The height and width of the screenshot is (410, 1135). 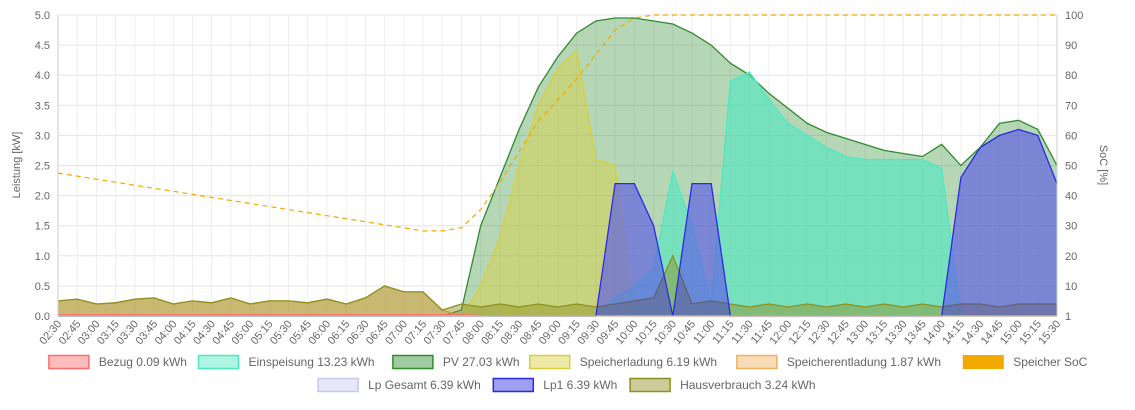 What do you see at coordinates (42, 287) in the screenshot?
I see `y-tick-label: 0.5` at bounding box center [42, 287].